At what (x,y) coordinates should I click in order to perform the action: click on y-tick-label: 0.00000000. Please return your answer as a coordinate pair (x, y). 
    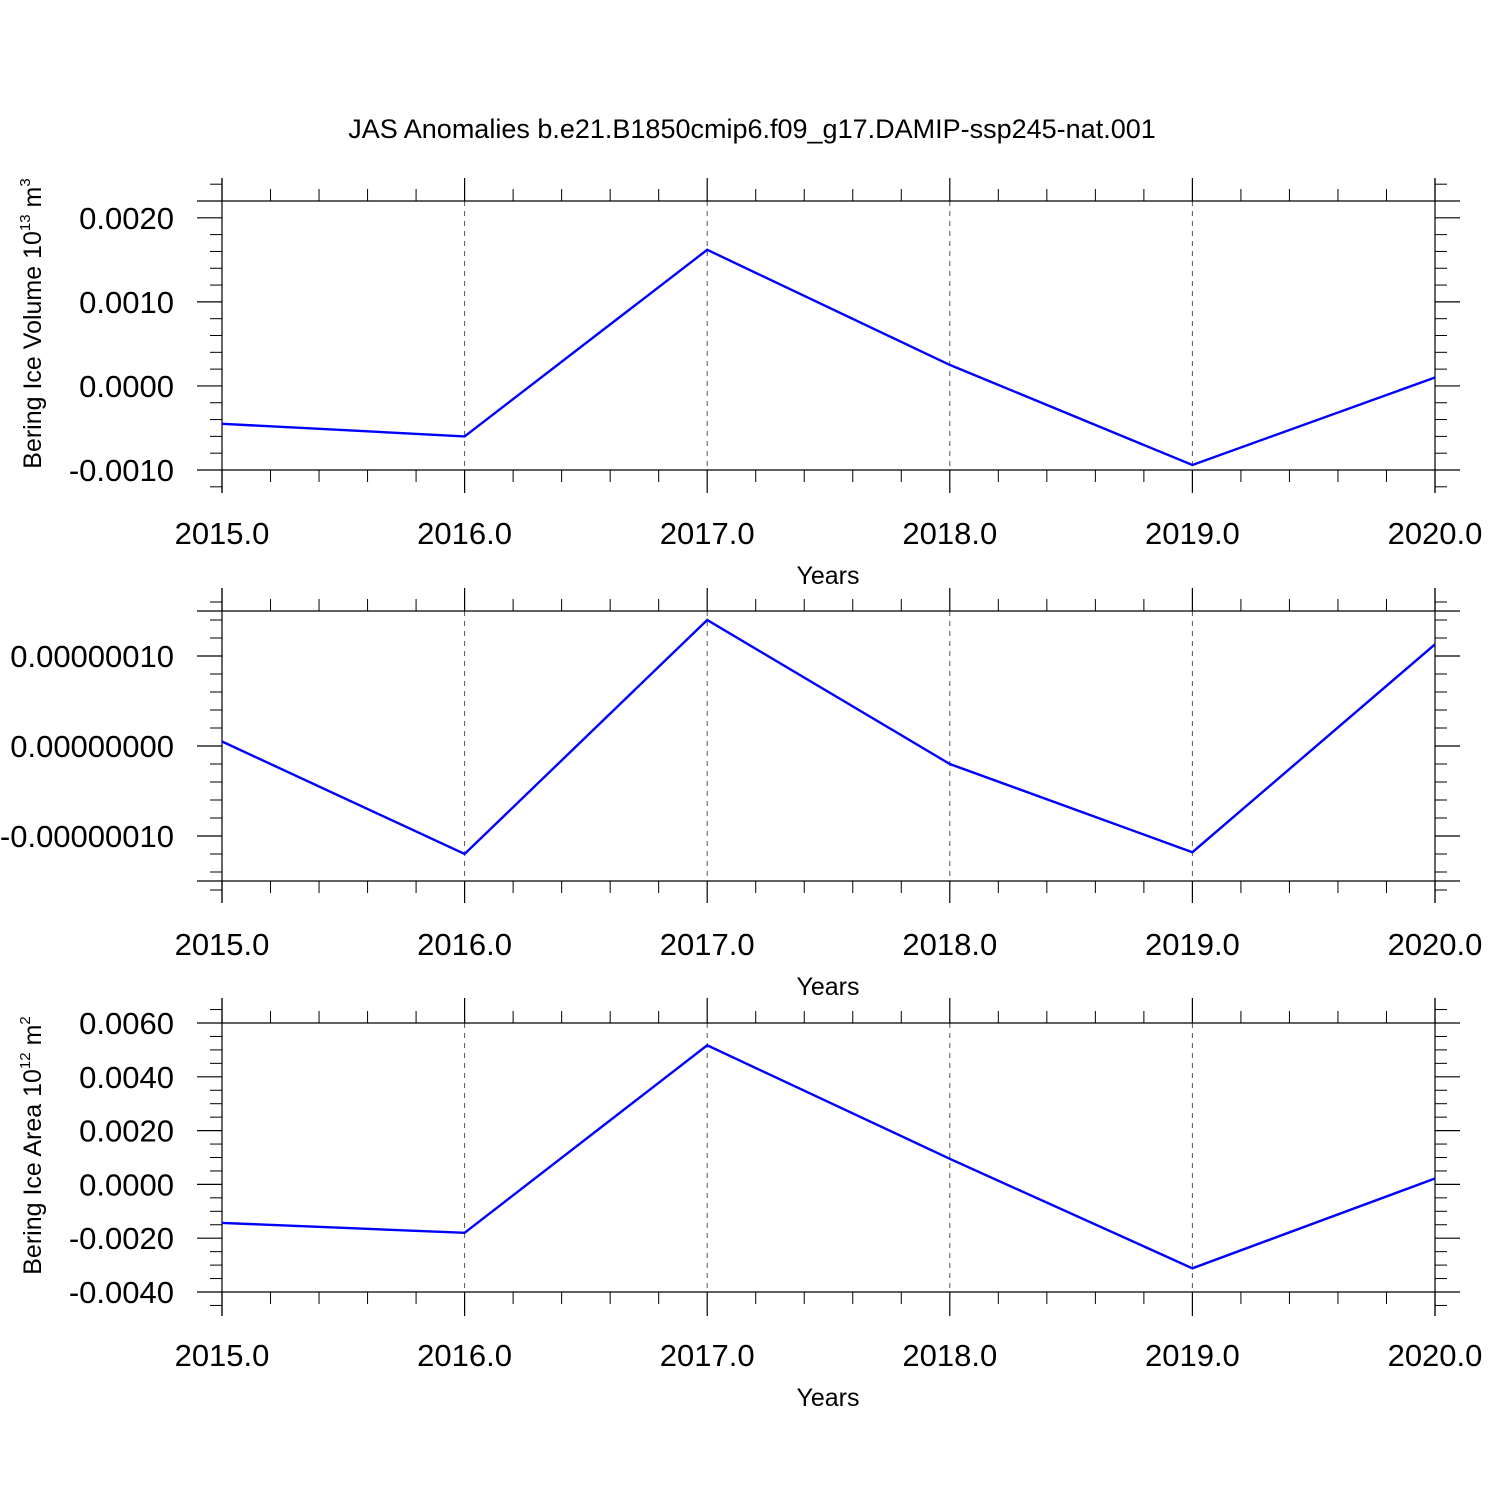
    Looking at the image, I should click on (92, 746).